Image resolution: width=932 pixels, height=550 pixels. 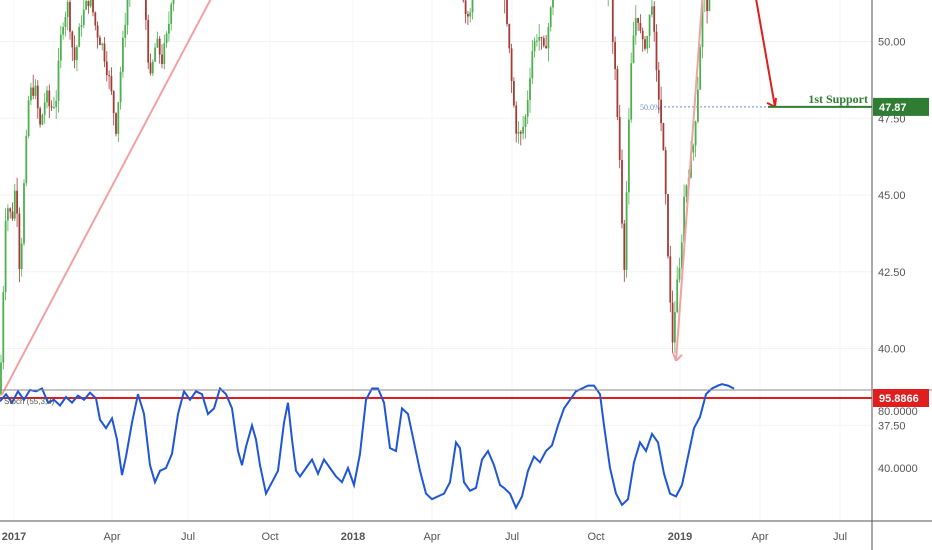 What do you see at coordinates (901, 398) in the screenshot?
I see `stoch-value-tag-box` at bounding box center [901, 398].